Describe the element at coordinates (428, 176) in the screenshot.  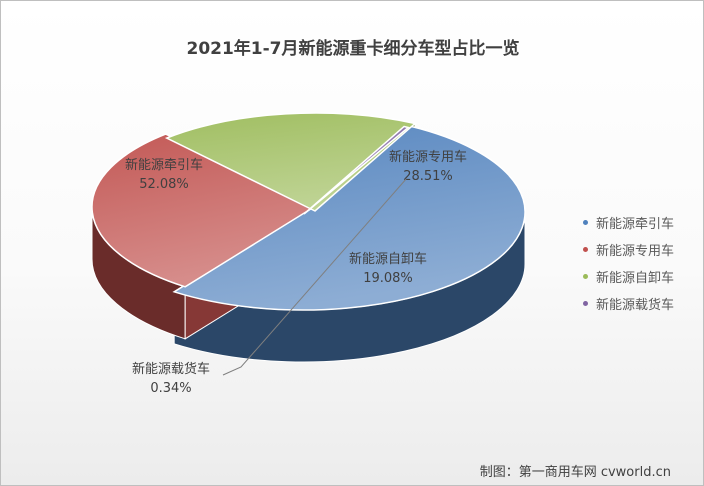
I see `data-label-value: 28.51%` at that location.